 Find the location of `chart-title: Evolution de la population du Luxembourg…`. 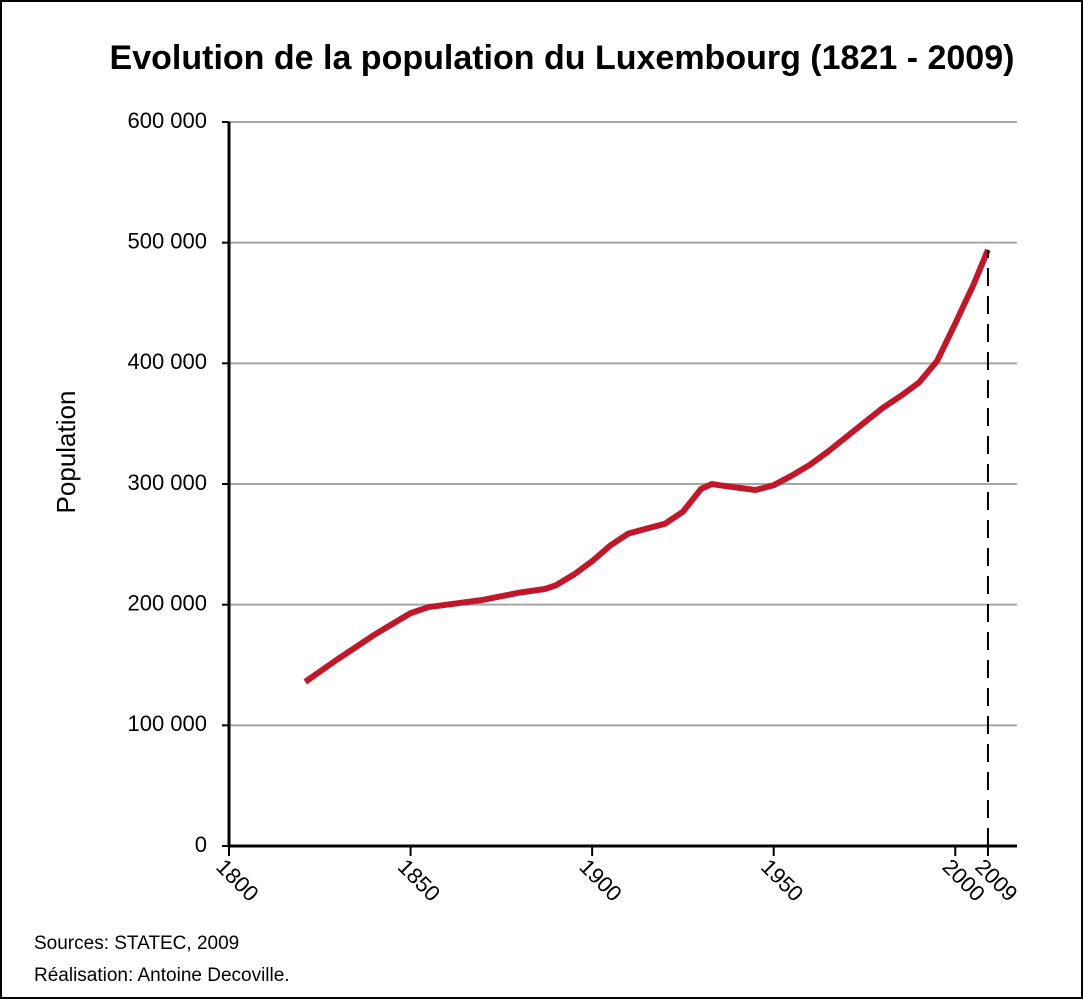

chart-title: Evolution de la population du Luxembourg… is located at coordinates (562, 58).